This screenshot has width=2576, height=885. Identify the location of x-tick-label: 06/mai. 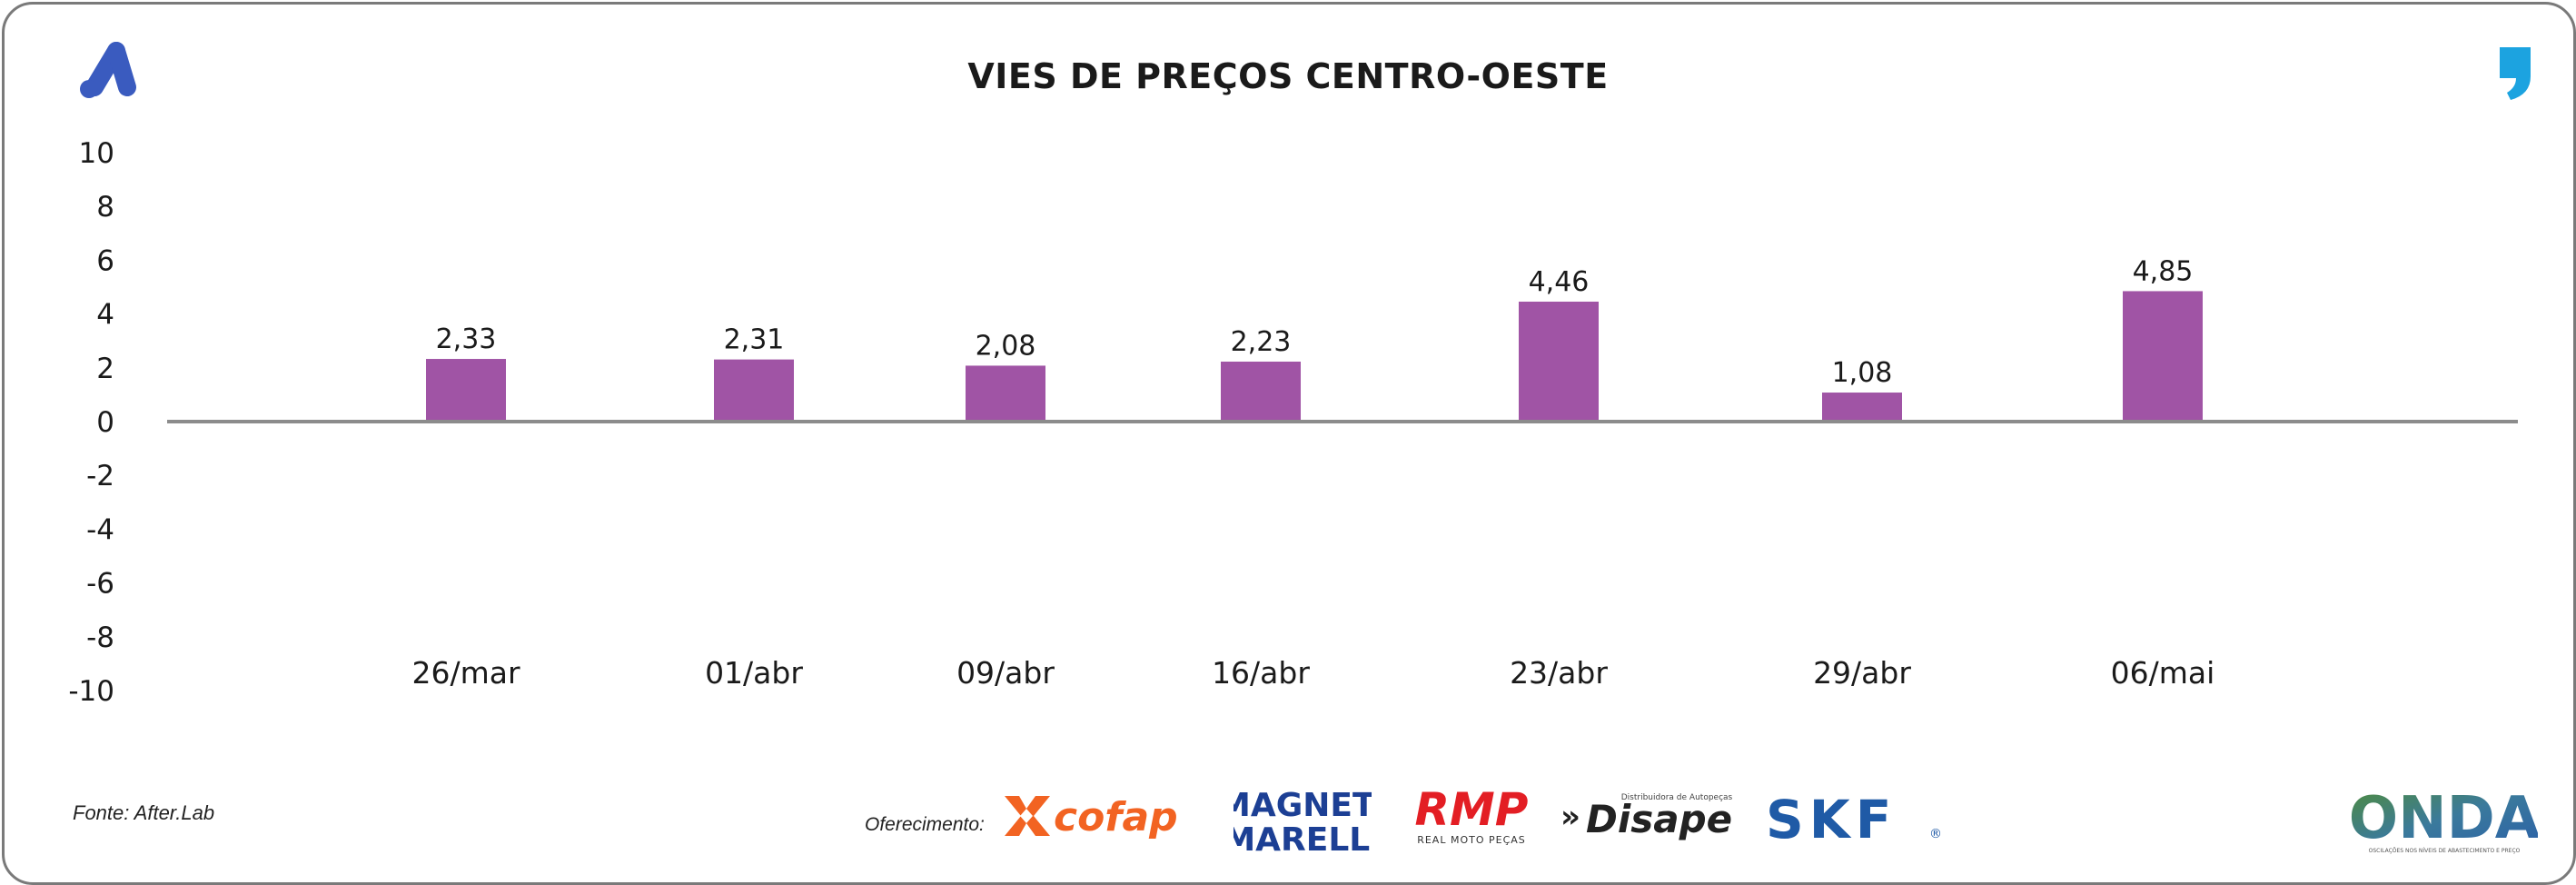
(2163, 673).